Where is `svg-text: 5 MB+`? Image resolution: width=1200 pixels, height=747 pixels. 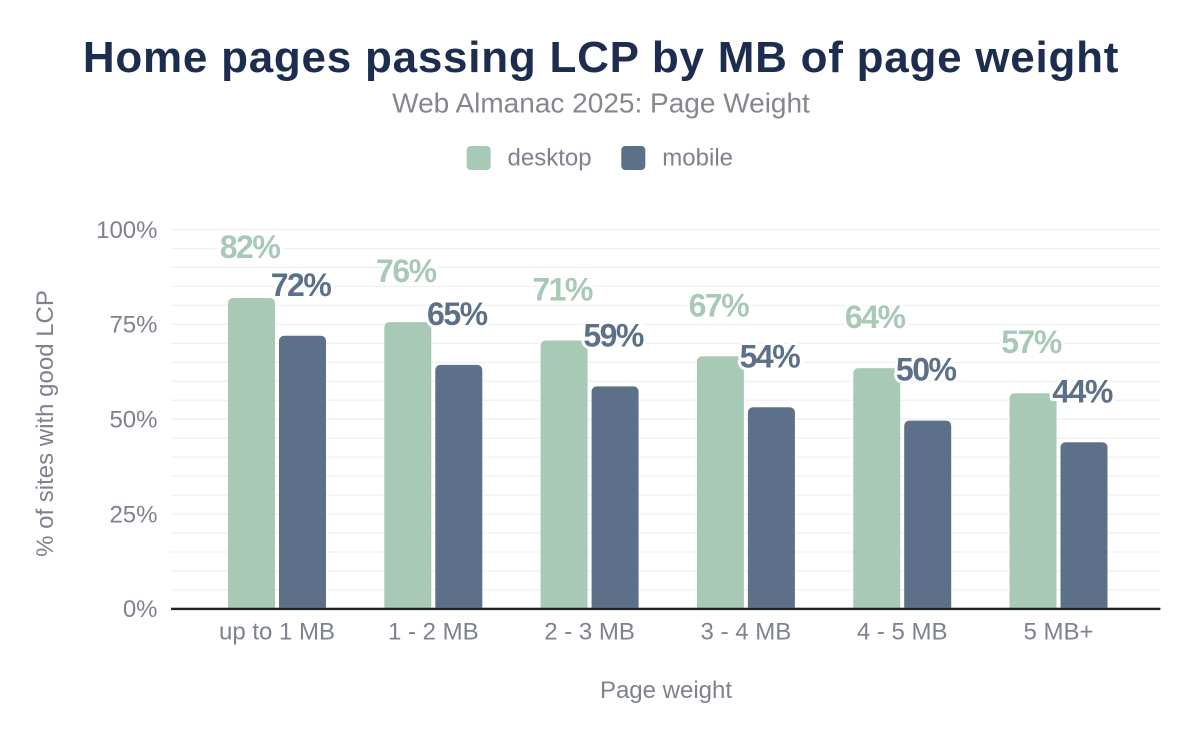 svg-text: 5 MB+ is located at coordinates (1058, 632).